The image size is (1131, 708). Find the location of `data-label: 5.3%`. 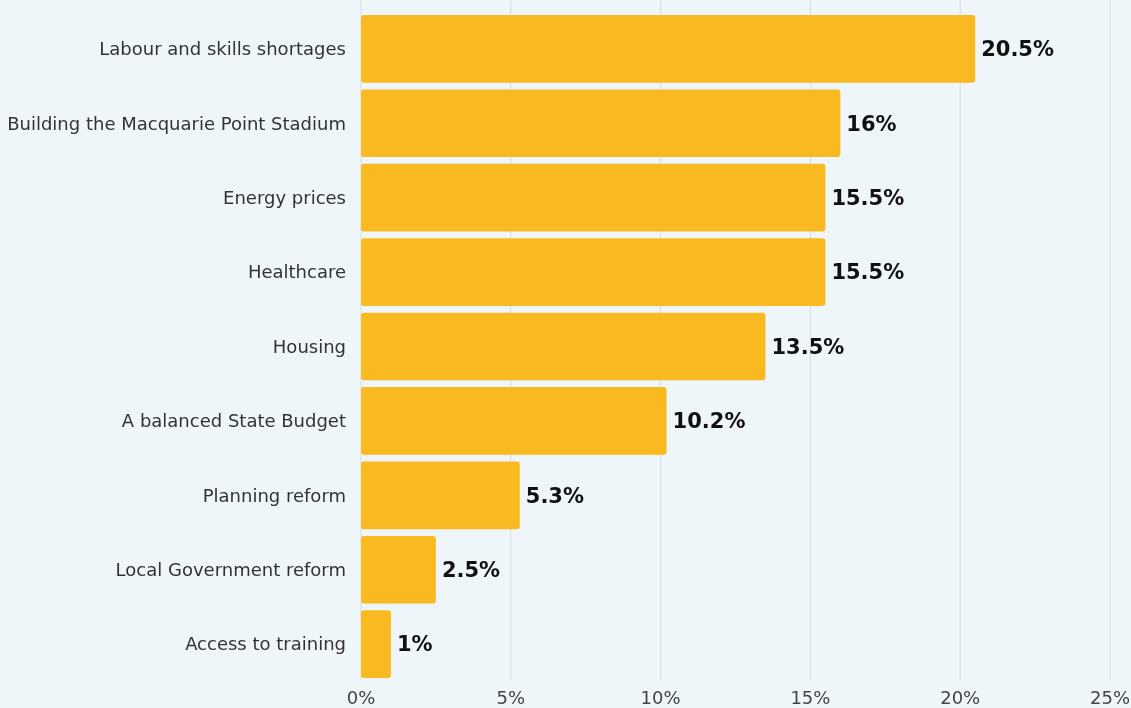

data-label: 5.3% is located at coordinates (555, 495).